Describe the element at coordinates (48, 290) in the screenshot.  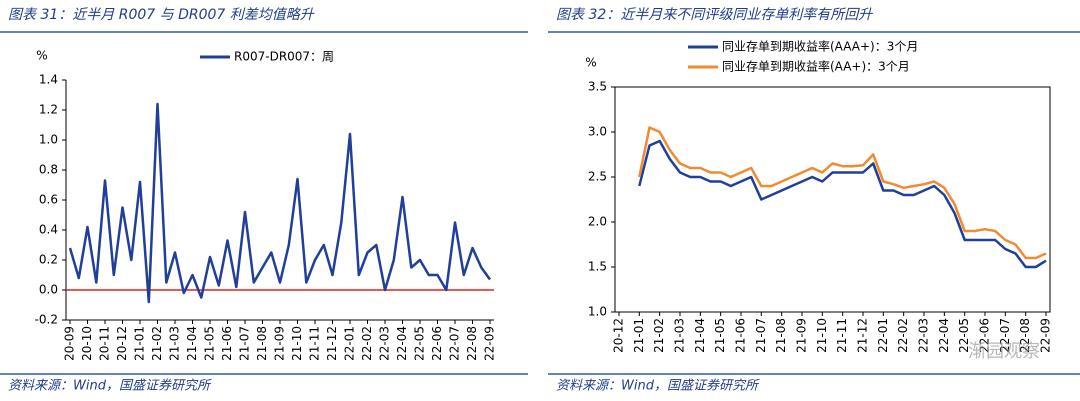
I see `y-tick-label: 0.0` at that location.